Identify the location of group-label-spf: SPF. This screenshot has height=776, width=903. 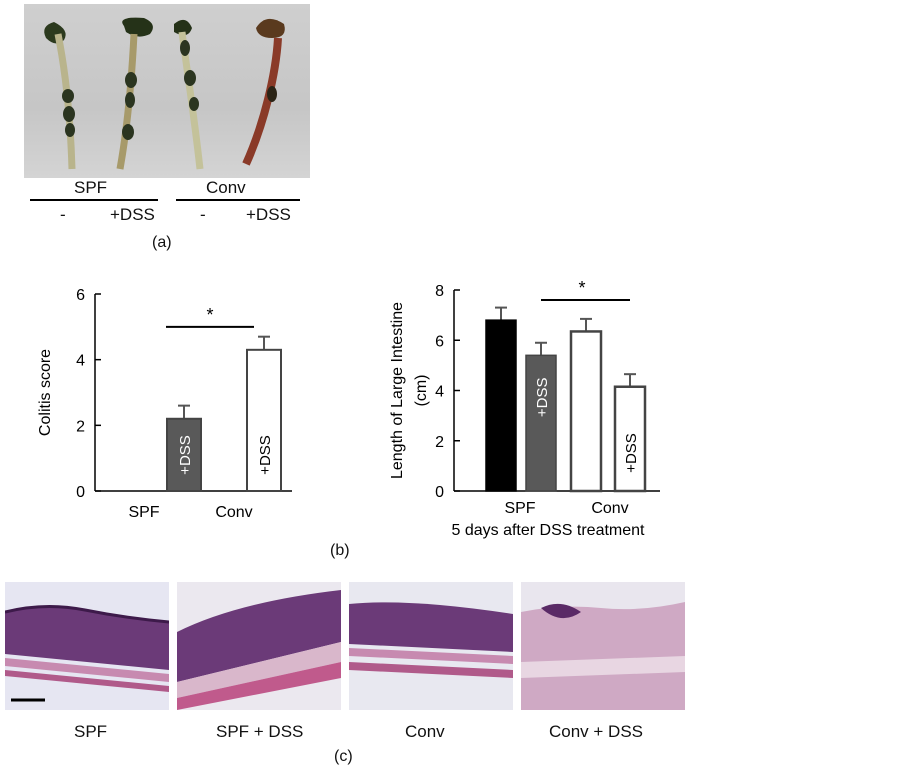
(91, 187).